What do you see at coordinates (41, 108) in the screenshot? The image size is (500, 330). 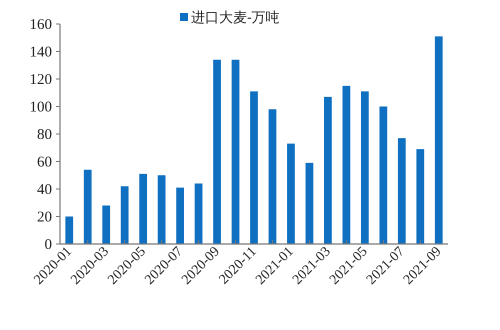 I see `y-tick-label: 100` at bounding box center [41, 108].